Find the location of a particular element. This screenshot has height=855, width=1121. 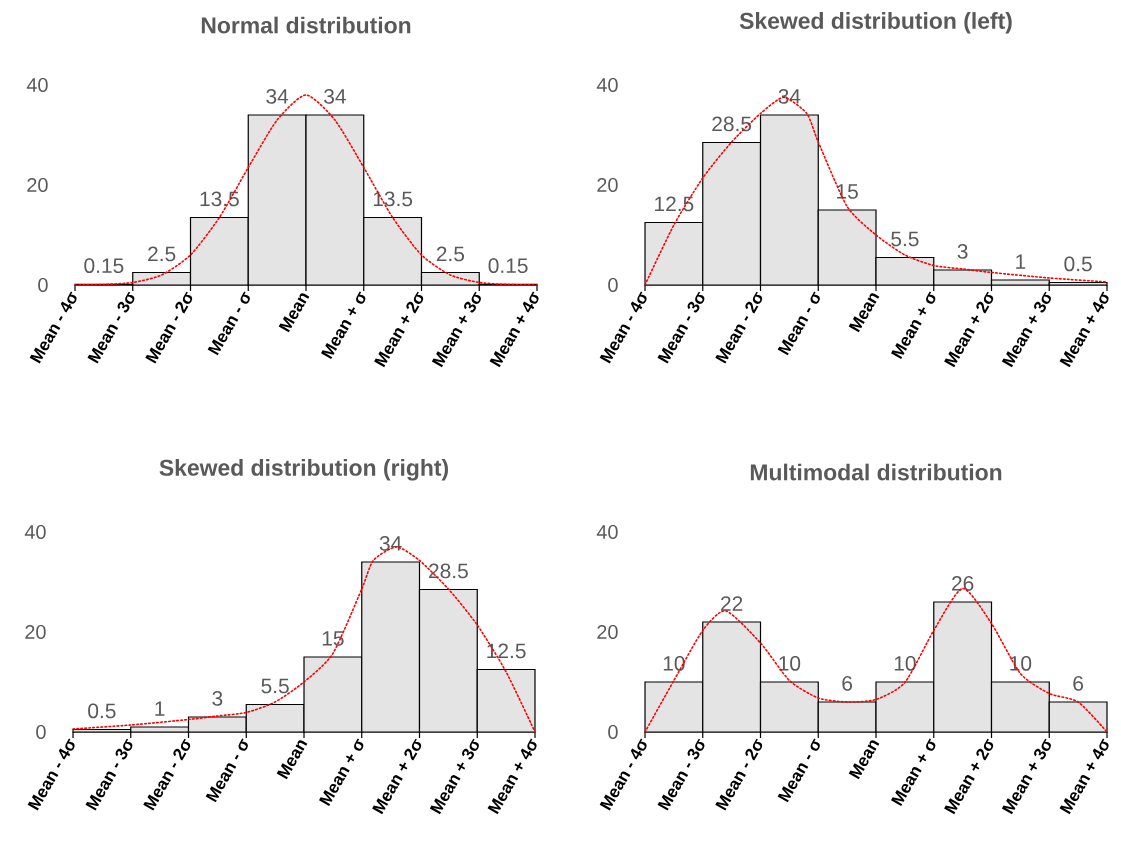

chart-title: Multimodal distribution is located at coordinates (876, 472).